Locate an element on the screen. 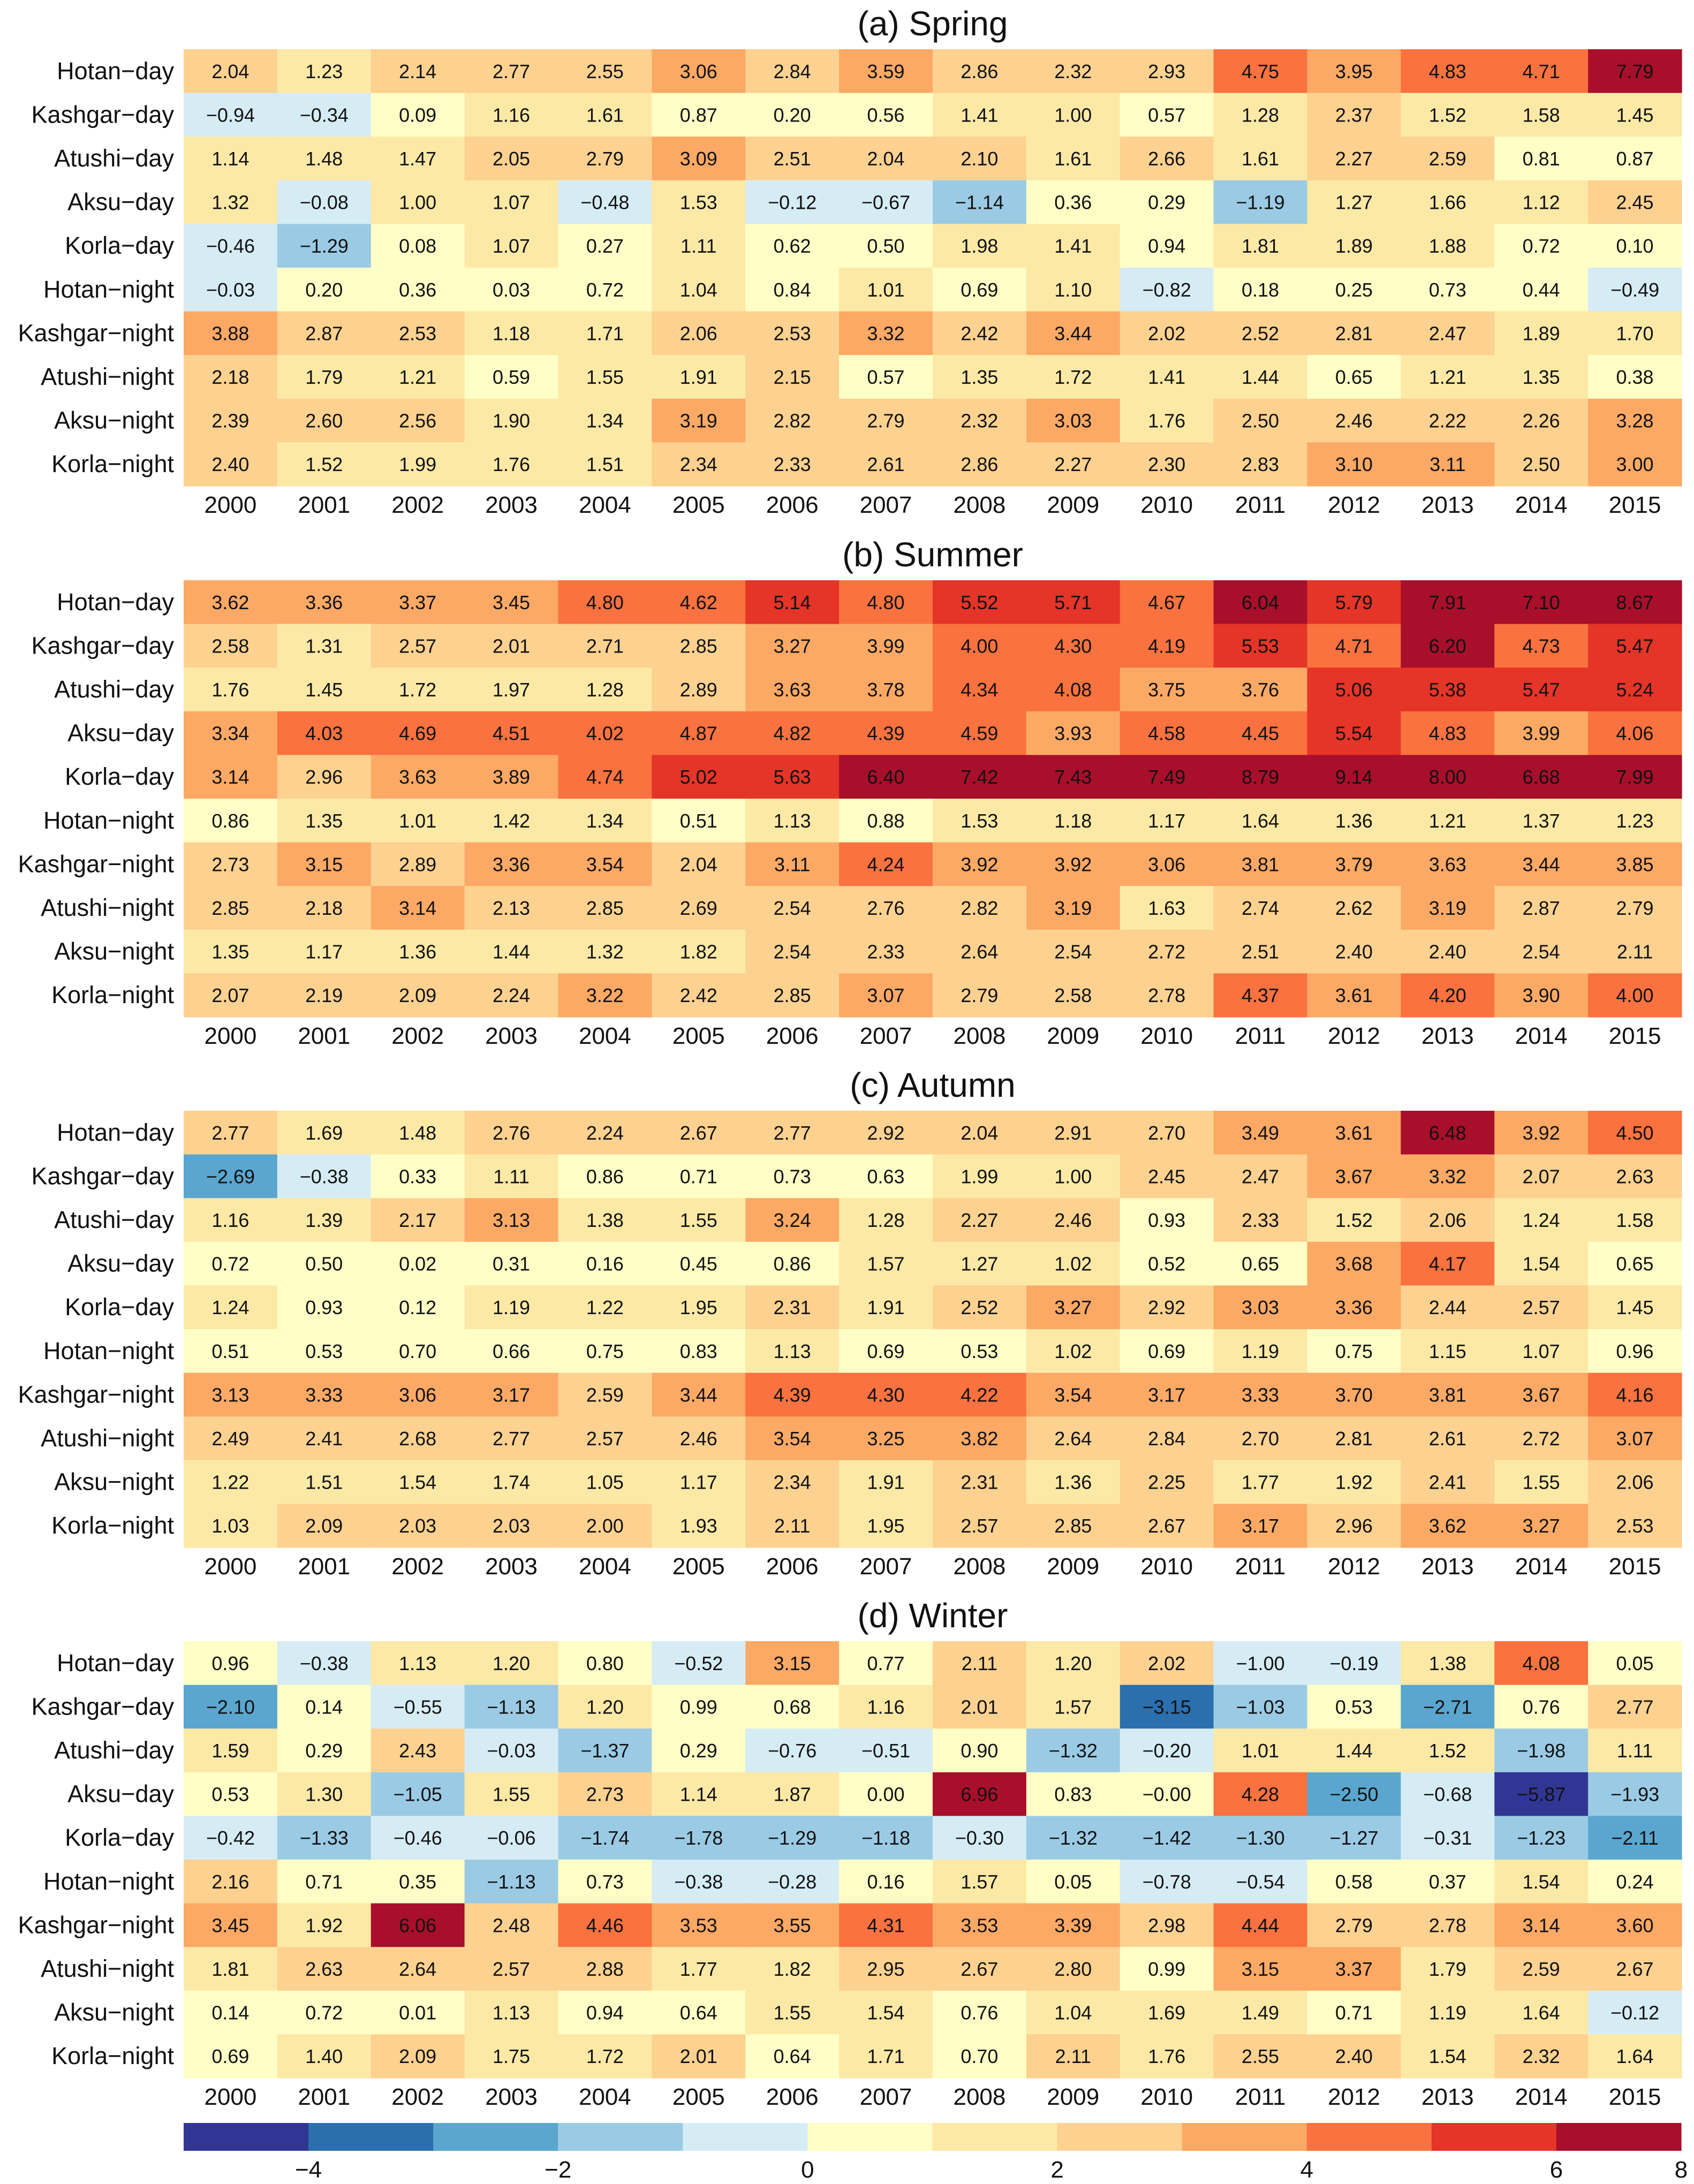 The height and width of the screenshot is (2184, 1694). cell-value: 2.87 is located at coordinates (324, 333).